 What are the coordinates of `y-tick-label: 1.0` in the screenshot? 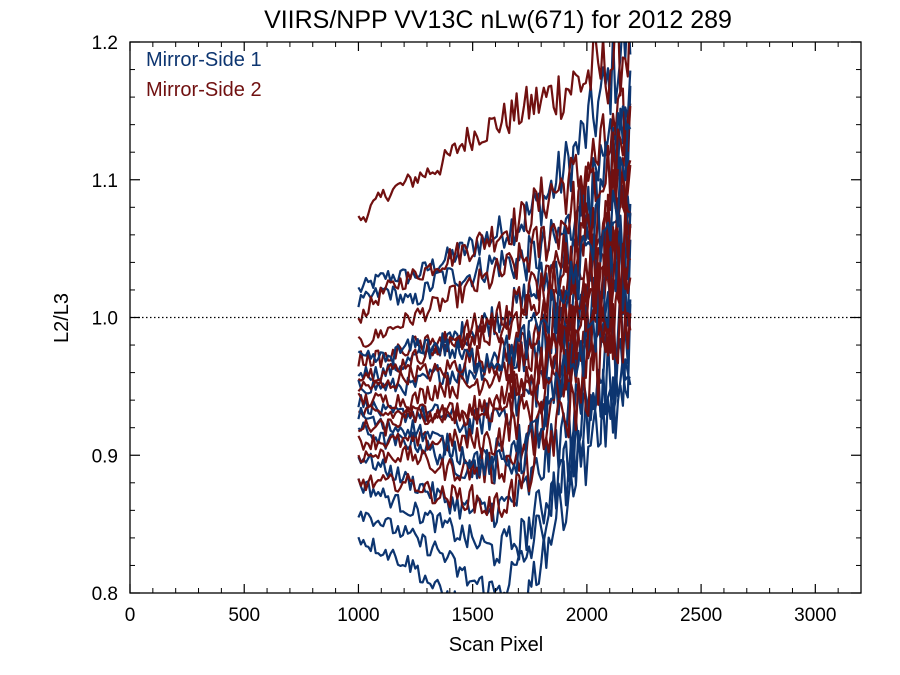 It's located at (105, 319).